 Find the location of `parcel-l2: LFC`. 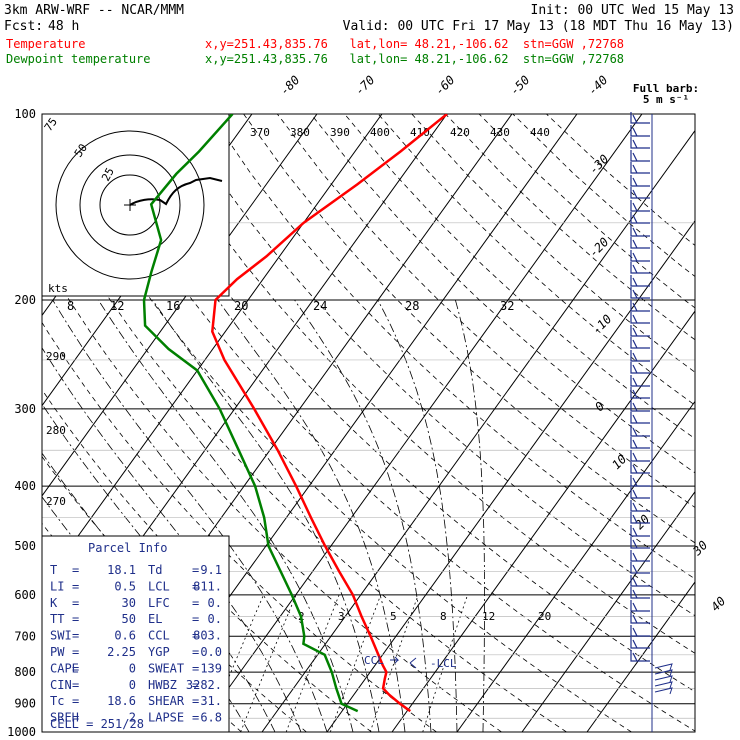

parcel-l2: LFC is located at coordinates (159, 603).